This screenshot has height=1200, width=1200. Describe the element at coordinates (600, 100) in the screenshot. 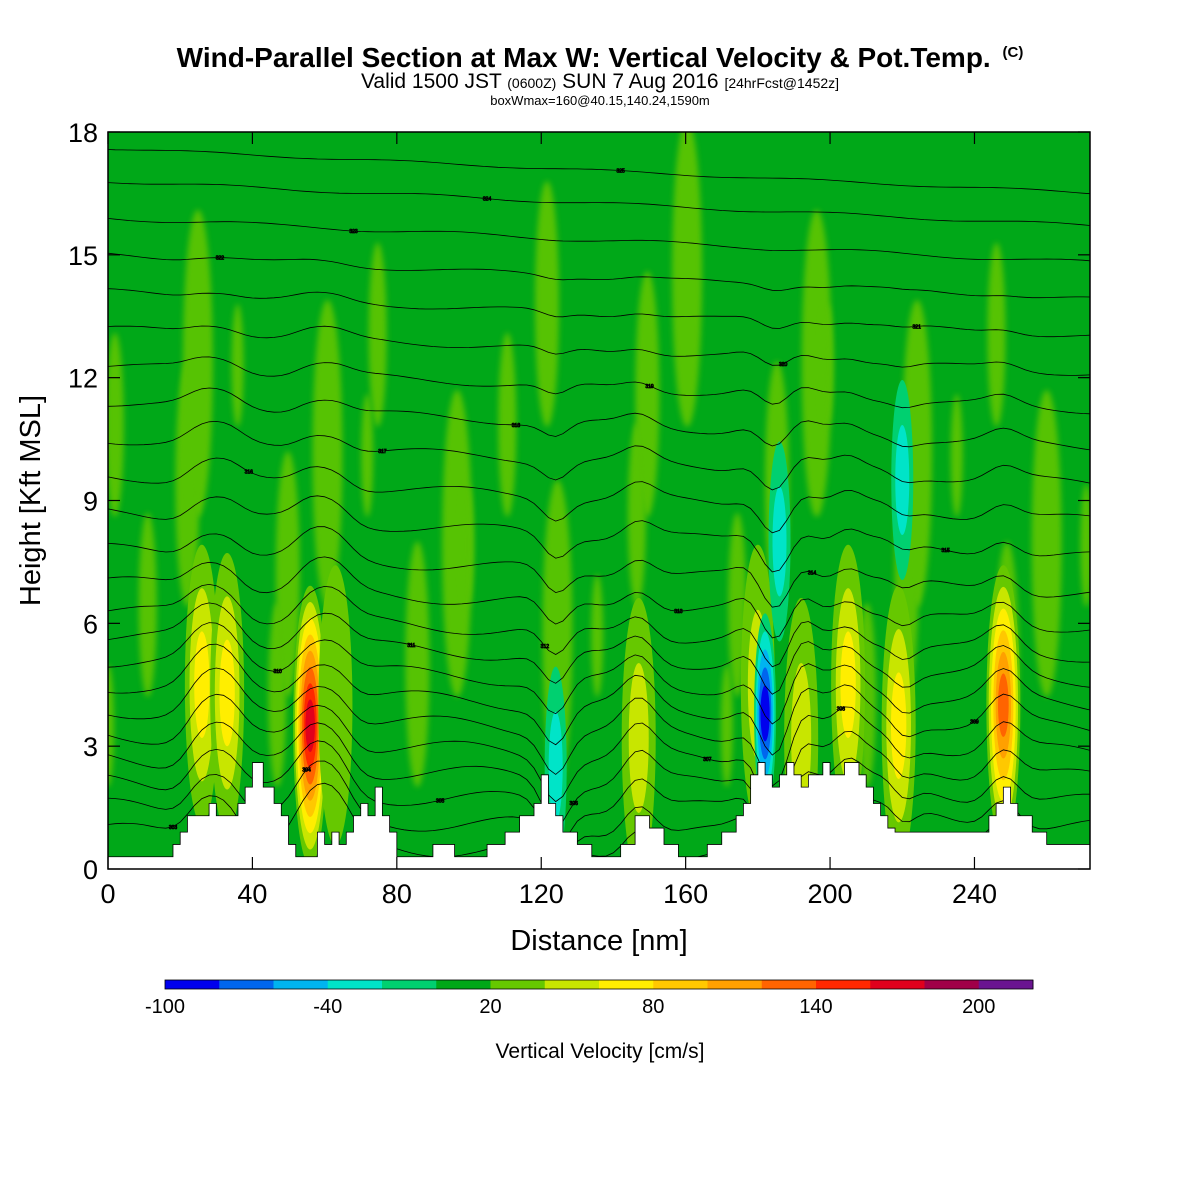

I see `box-wmax-info: boxWmax=160@40.15,140.24,1590m` at that location.